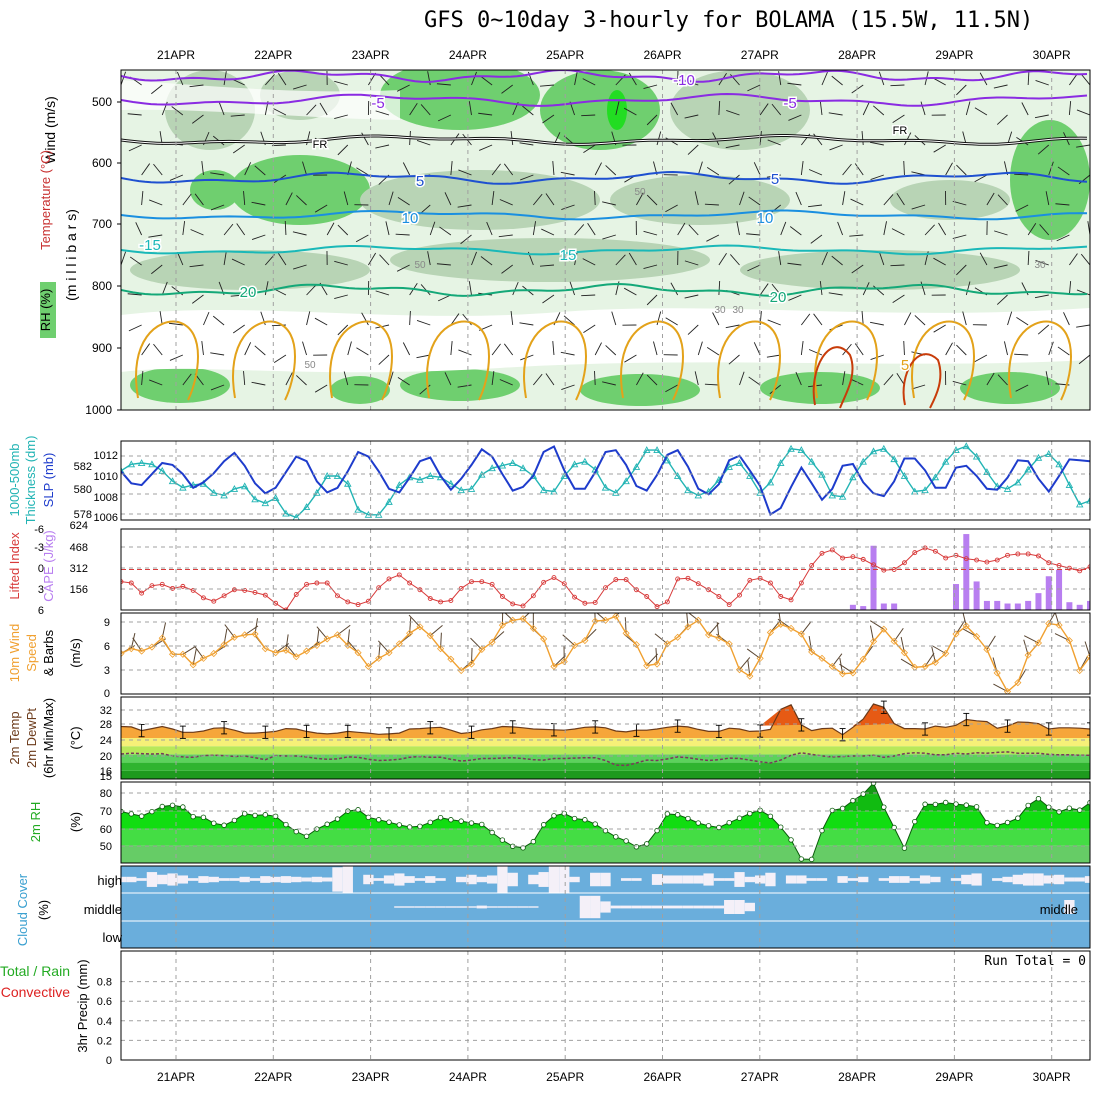  I want to click on bottom-date-label: 25APR, so click(565, 1077).